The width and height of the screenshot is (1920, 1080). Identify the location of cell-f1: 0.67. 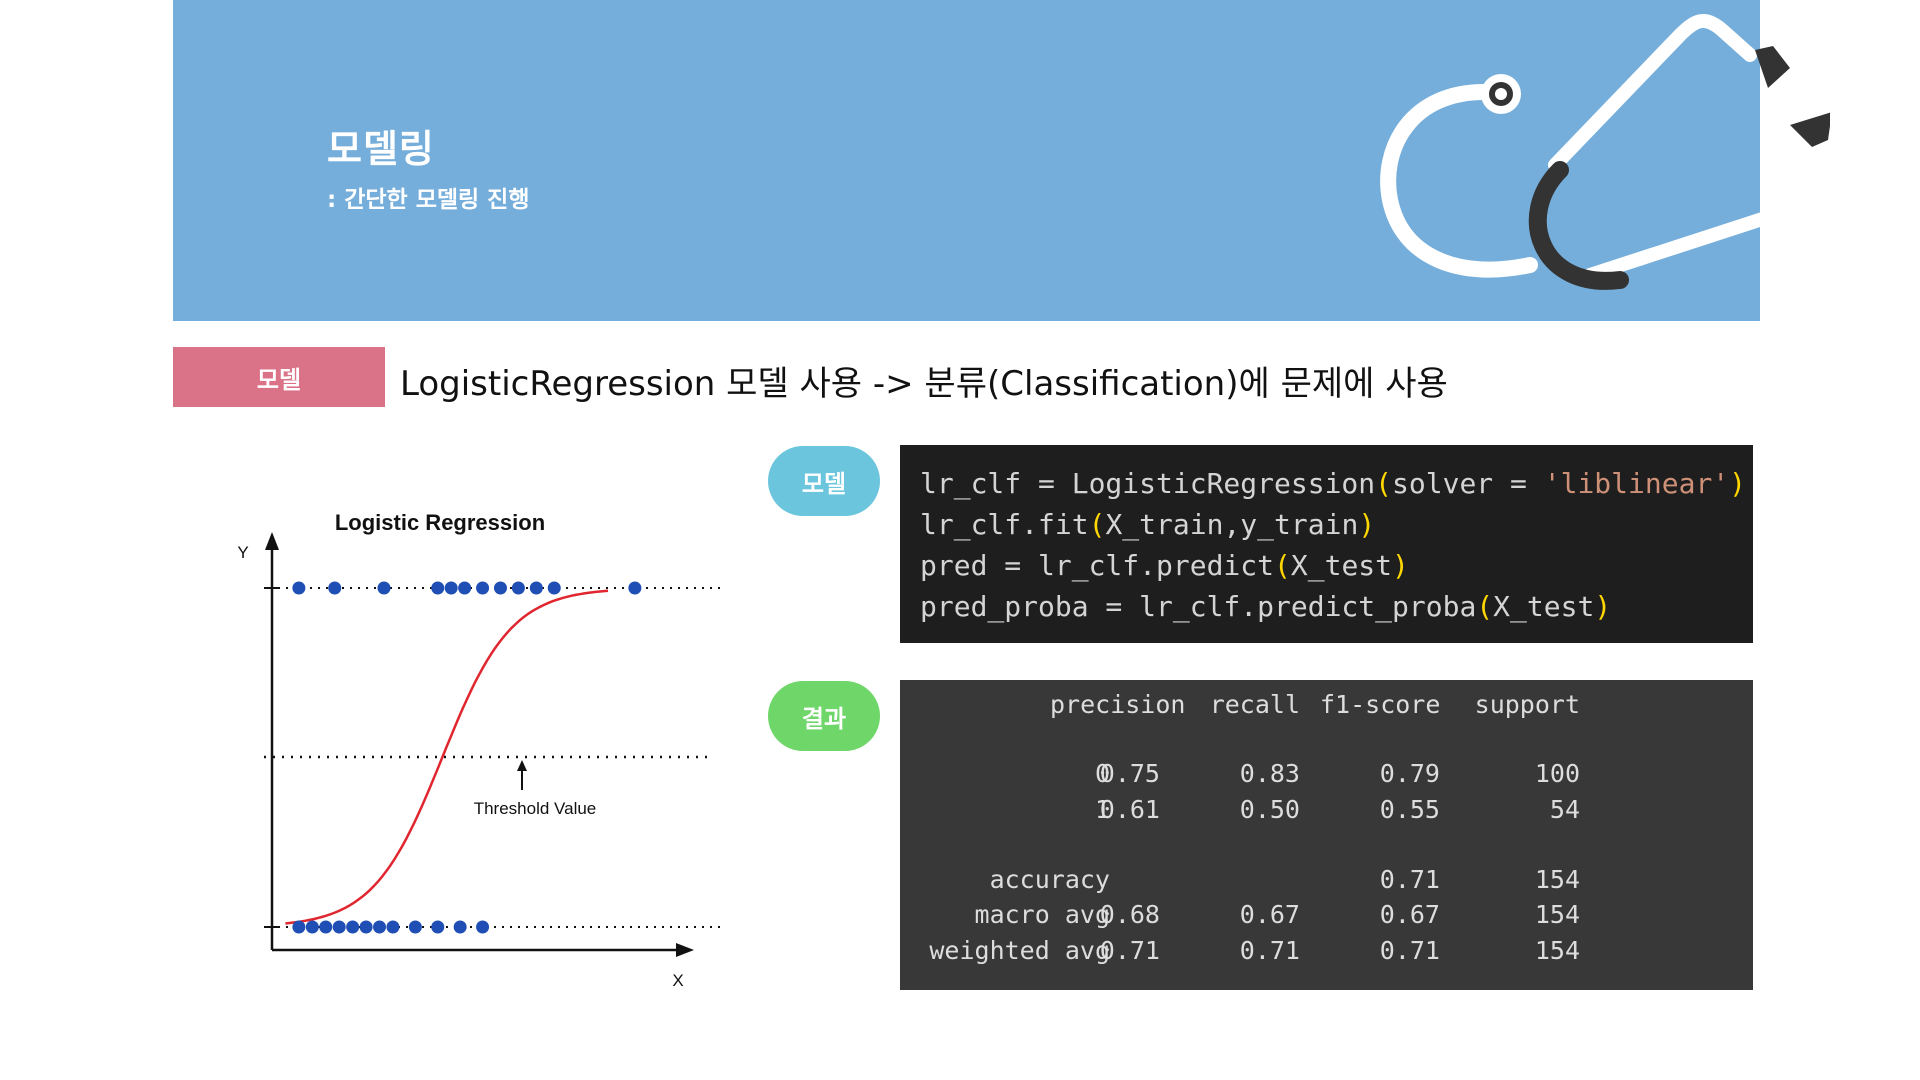
(1409, 914).